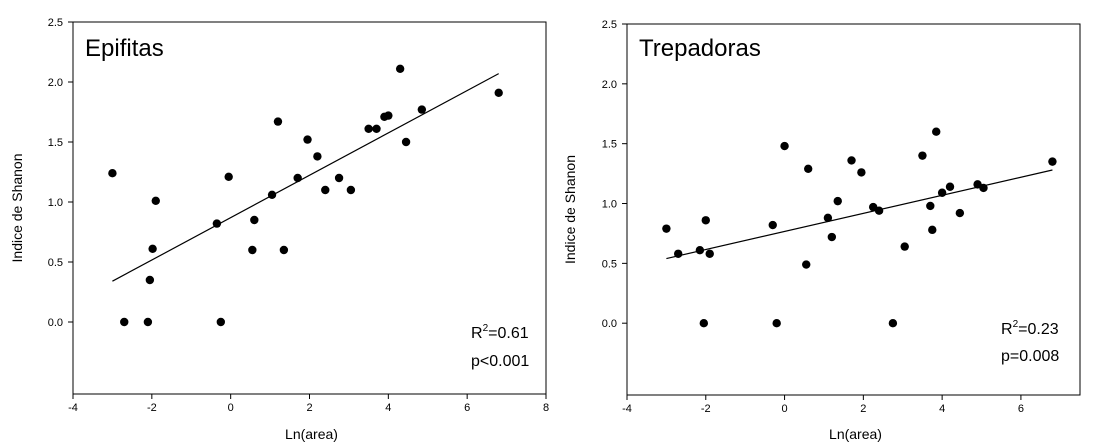 The width and height of the screenshot is (1097, 444). What do you see at coordinates (1030, 356) in the screenshot?
I see `p-value-label: p=0.008` at bounding box center [1030, 356].